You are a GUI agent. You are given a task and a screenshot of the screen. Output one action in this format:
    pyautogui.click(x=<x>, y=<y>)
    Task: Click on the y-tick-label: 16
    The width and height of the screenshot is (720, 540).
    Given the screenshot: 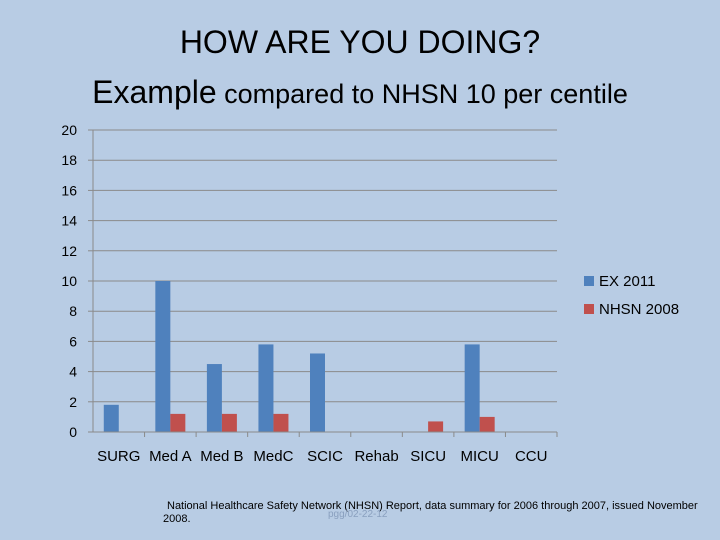 What is the action you would take?
    pyautogui.click(x=69, y=190)
    